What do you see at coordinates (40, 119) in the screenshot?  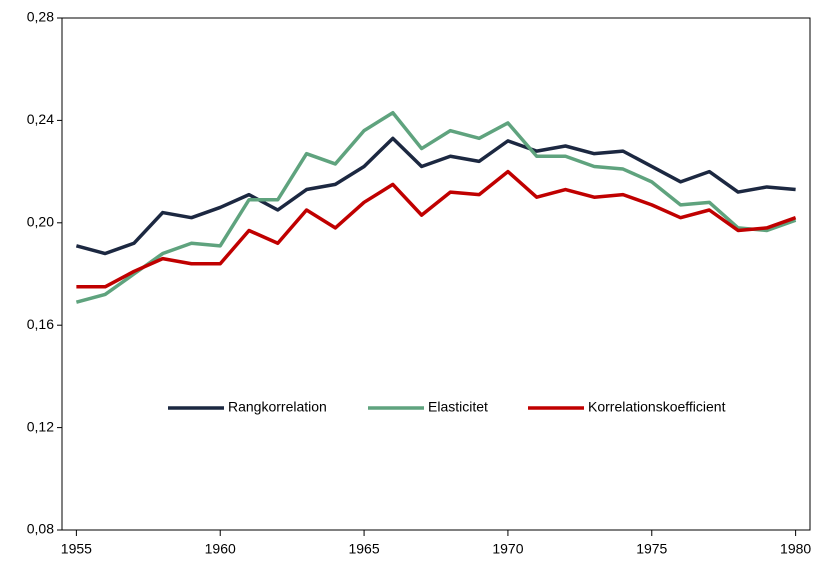 I see `y-tick-label: 0,24` at bounding box center [40, 119].